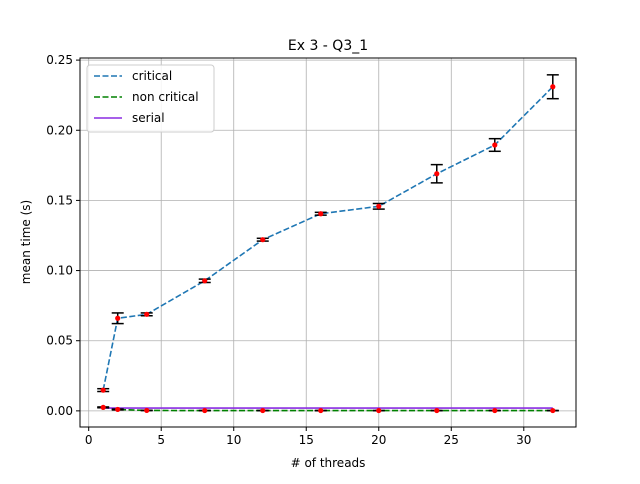 The height and width of the screenshot is (484, 640). Describe the element at coordinates (378, 440) in the screenshot. I see `x-tick-label: 20` at that location.